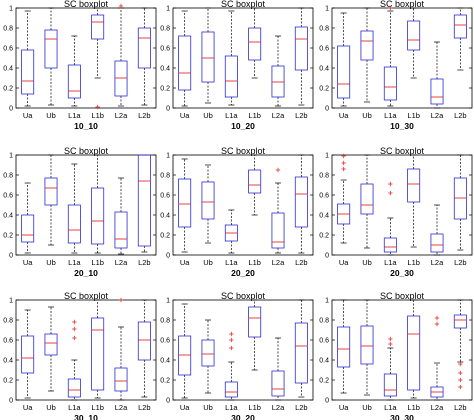 The height and width of the screenshot is (420, 474). What do you see at coordinates (86, 416) in the screenshot?
I see `panel-xlabel: 30_10` at bounding box center [86, 416].